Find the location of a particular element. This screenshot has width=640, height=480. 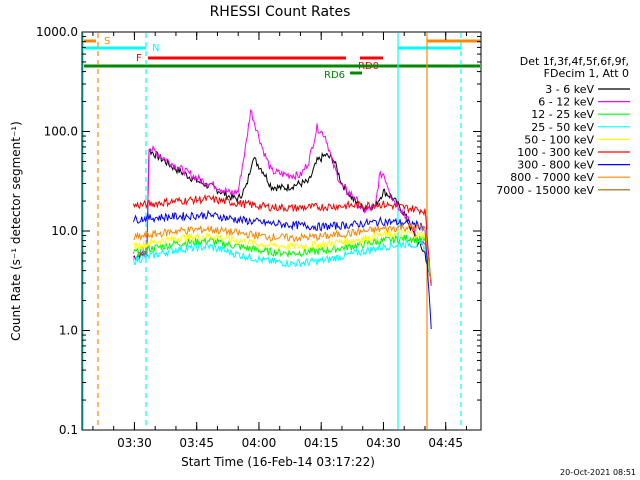

x-tick-label: 04:45 is located at coordinates (445, 443).